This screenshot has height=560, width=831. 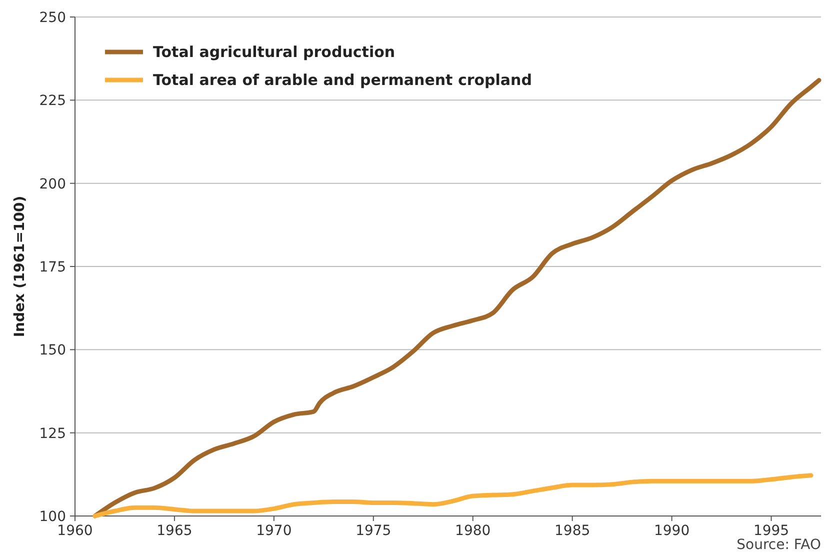 What do you see at coordinates (52, 268) in the screenshot?
I see `y-tick-label: 175` at bounding box center [52, 268].